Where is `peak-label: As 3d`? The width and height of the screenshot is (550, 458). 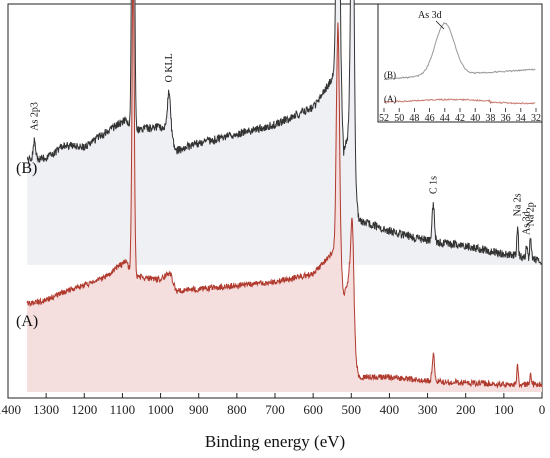
peak-label: As 3d is located at coordinates (527, 223).